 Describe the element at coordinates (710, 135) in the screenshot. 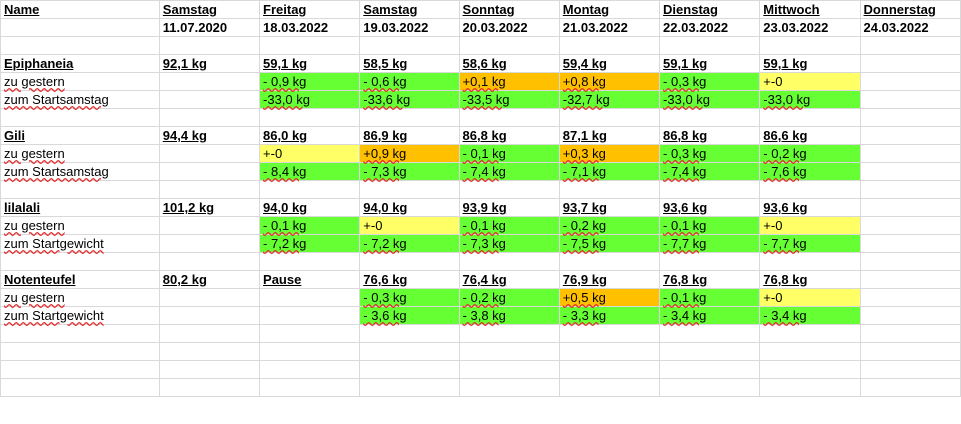

I see `weight-cell: 86,8 kg` at that location.